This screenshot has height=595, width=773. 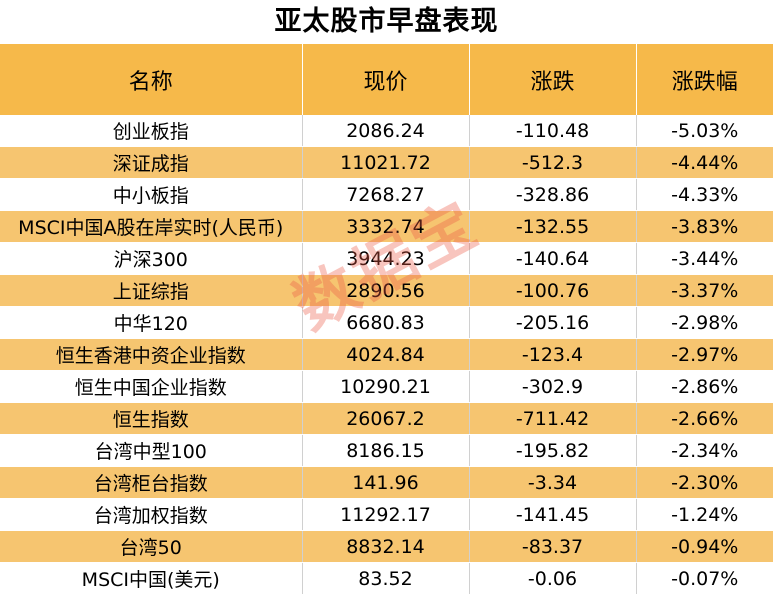 I want to click on table-row: 中小板指 7268.27 -328.86 -4.33%, so click(x=386, y=194).